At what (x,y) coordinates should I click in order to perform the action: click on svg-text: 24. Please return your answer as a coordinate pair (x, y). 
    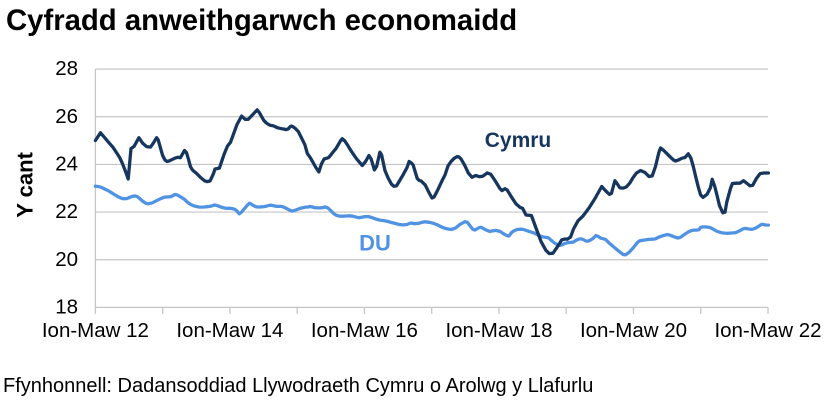
    Looking at the image, I should click on (66, 164).